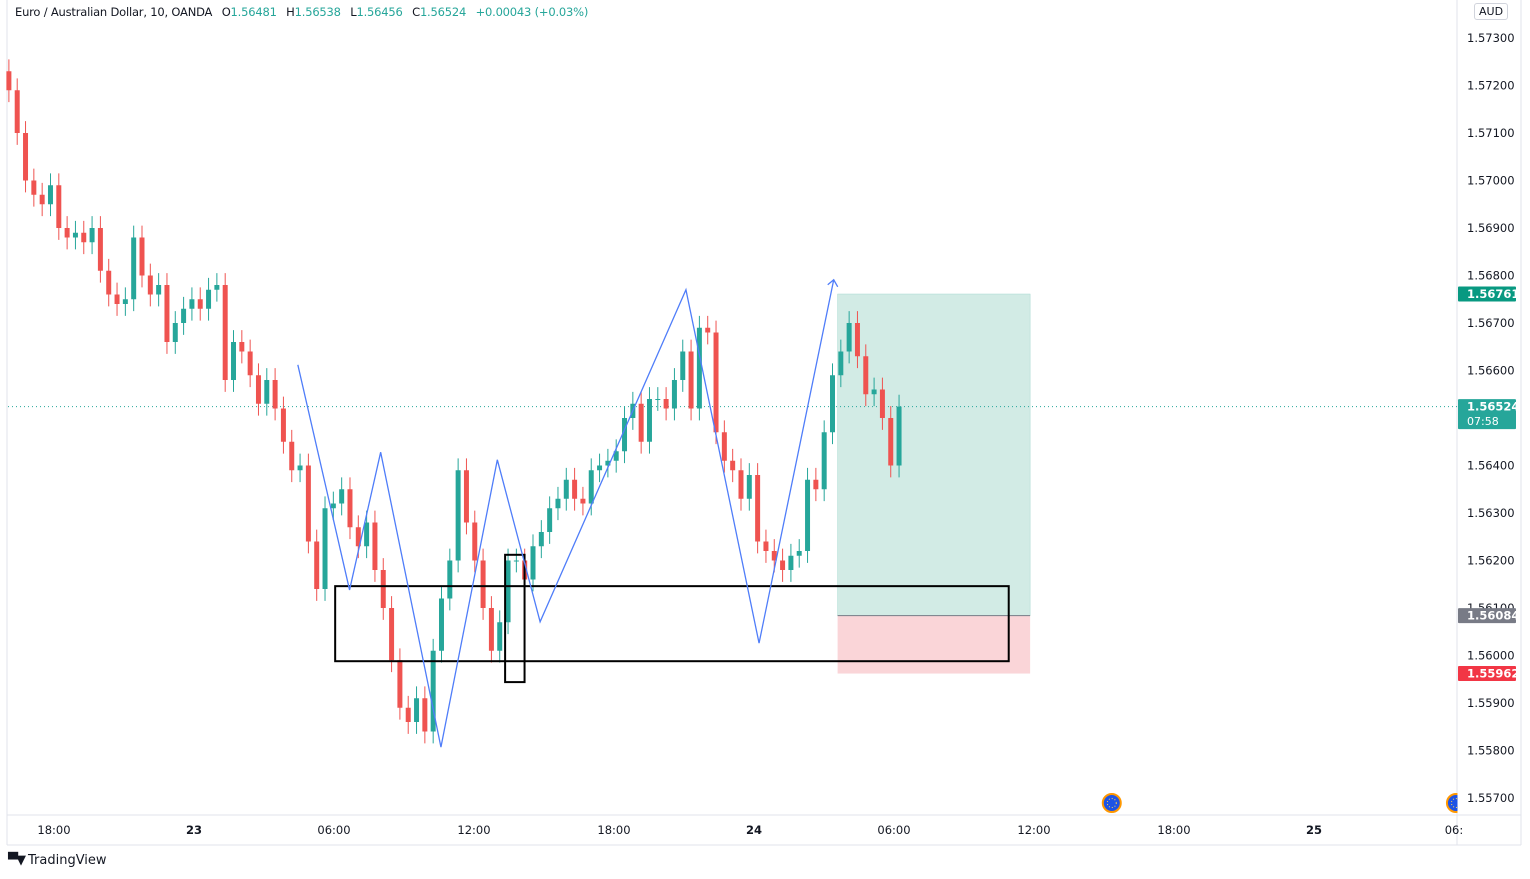 The height and width of the screenshot is (879, 1530). I want to click on eu-flag-icon, so click(1111, 803).